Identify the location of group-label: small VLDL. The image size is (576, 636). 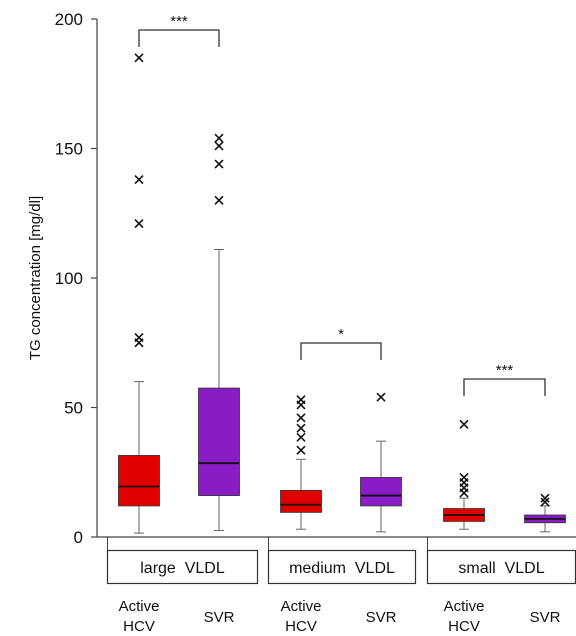
(501, 568).